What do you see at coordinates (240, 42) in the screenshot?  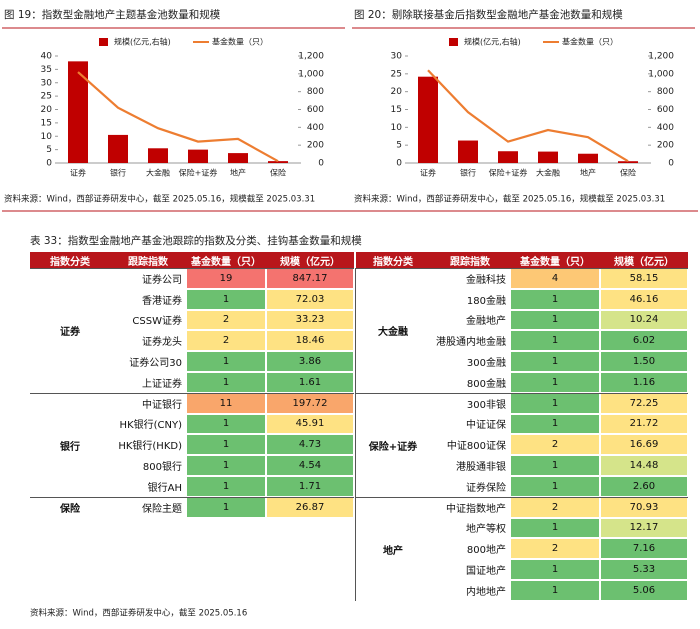 I see `legend-label: 基金数量（只）` at bounding box center [240, 42].